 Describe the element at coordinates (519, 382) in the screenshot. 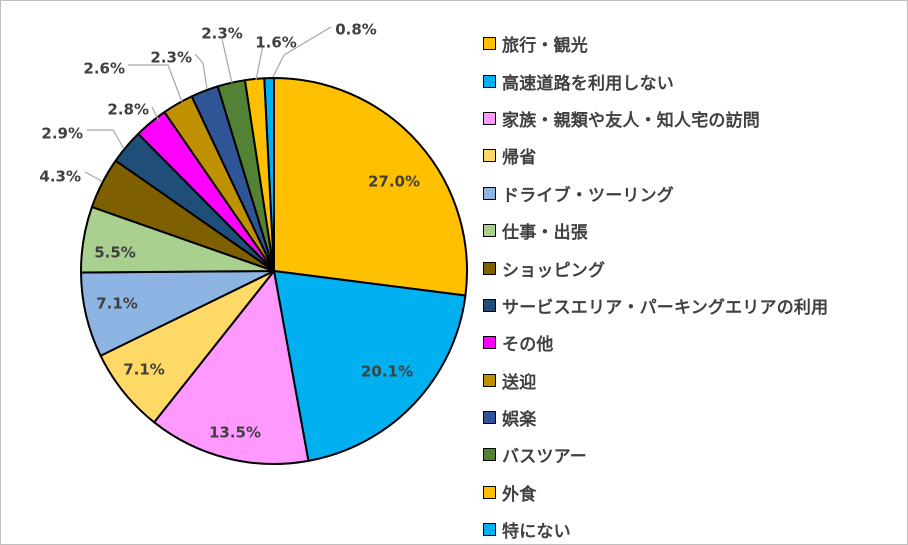

I see `legend-label: 送迎` at that location.